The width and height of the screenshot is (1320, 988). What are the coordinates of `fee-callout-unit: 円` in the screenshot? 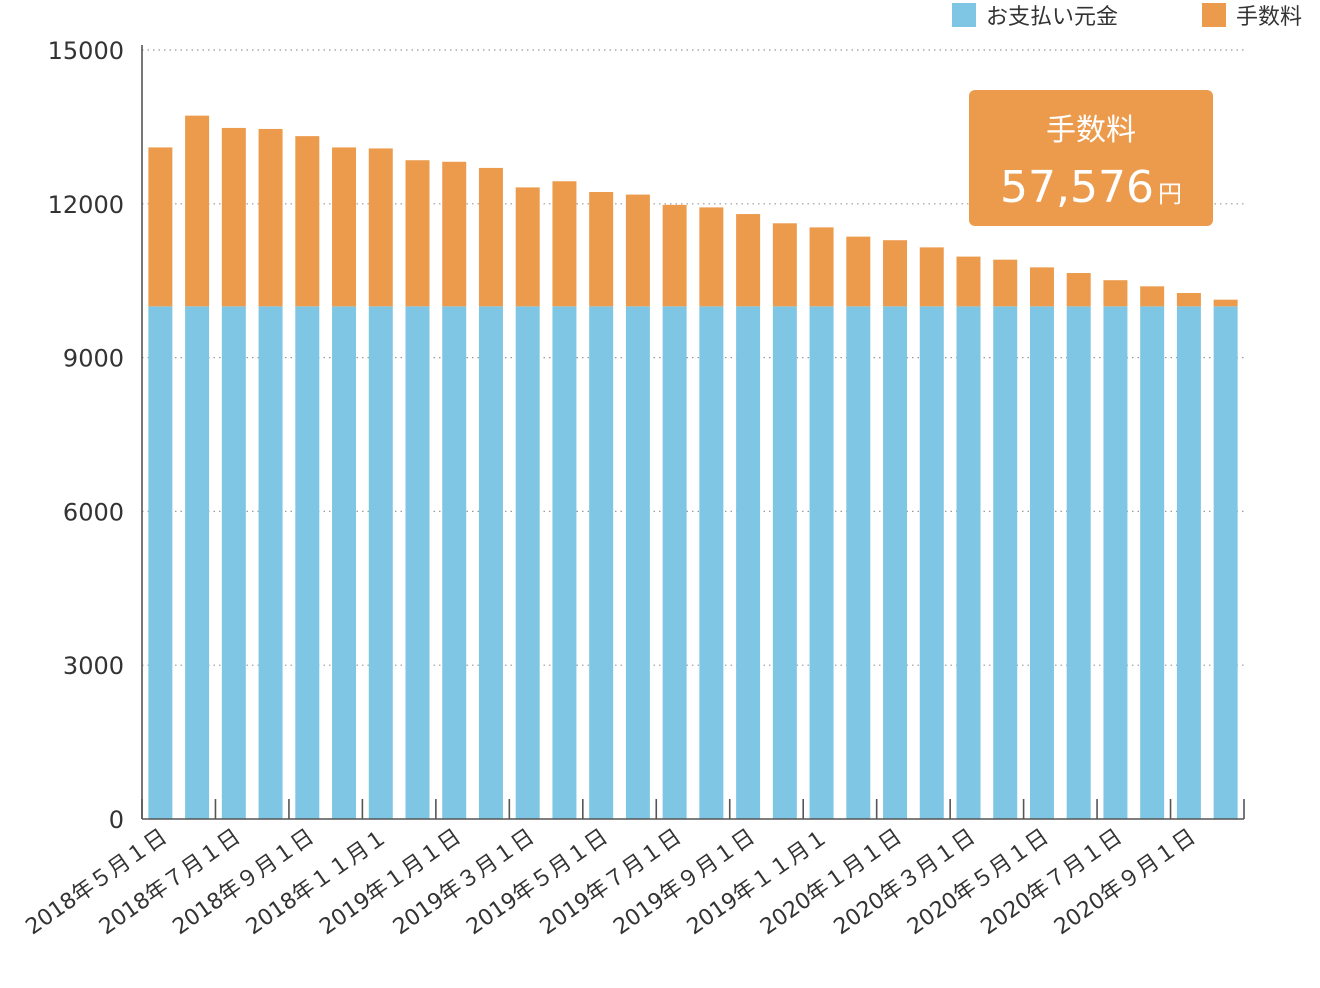 It's located at (1170, 194).